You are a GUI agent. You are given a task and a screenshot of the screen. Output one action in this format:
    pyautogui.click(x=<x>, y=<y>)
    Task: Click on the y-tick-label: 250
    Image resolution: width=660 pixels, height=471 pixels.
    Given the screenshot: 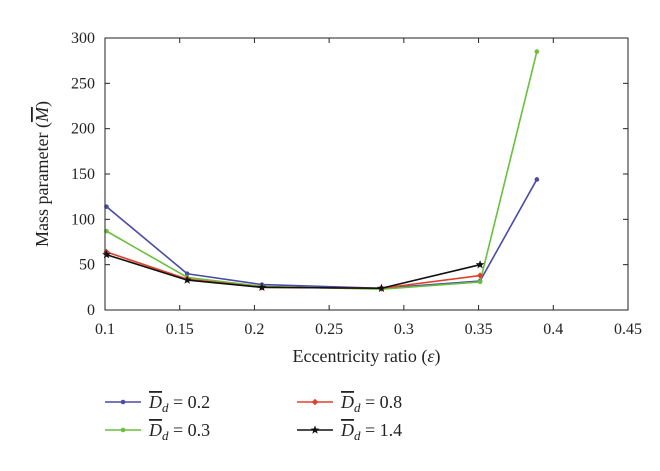 What is the action you would take?
    pyautogui.click(x=83, y=83)
    